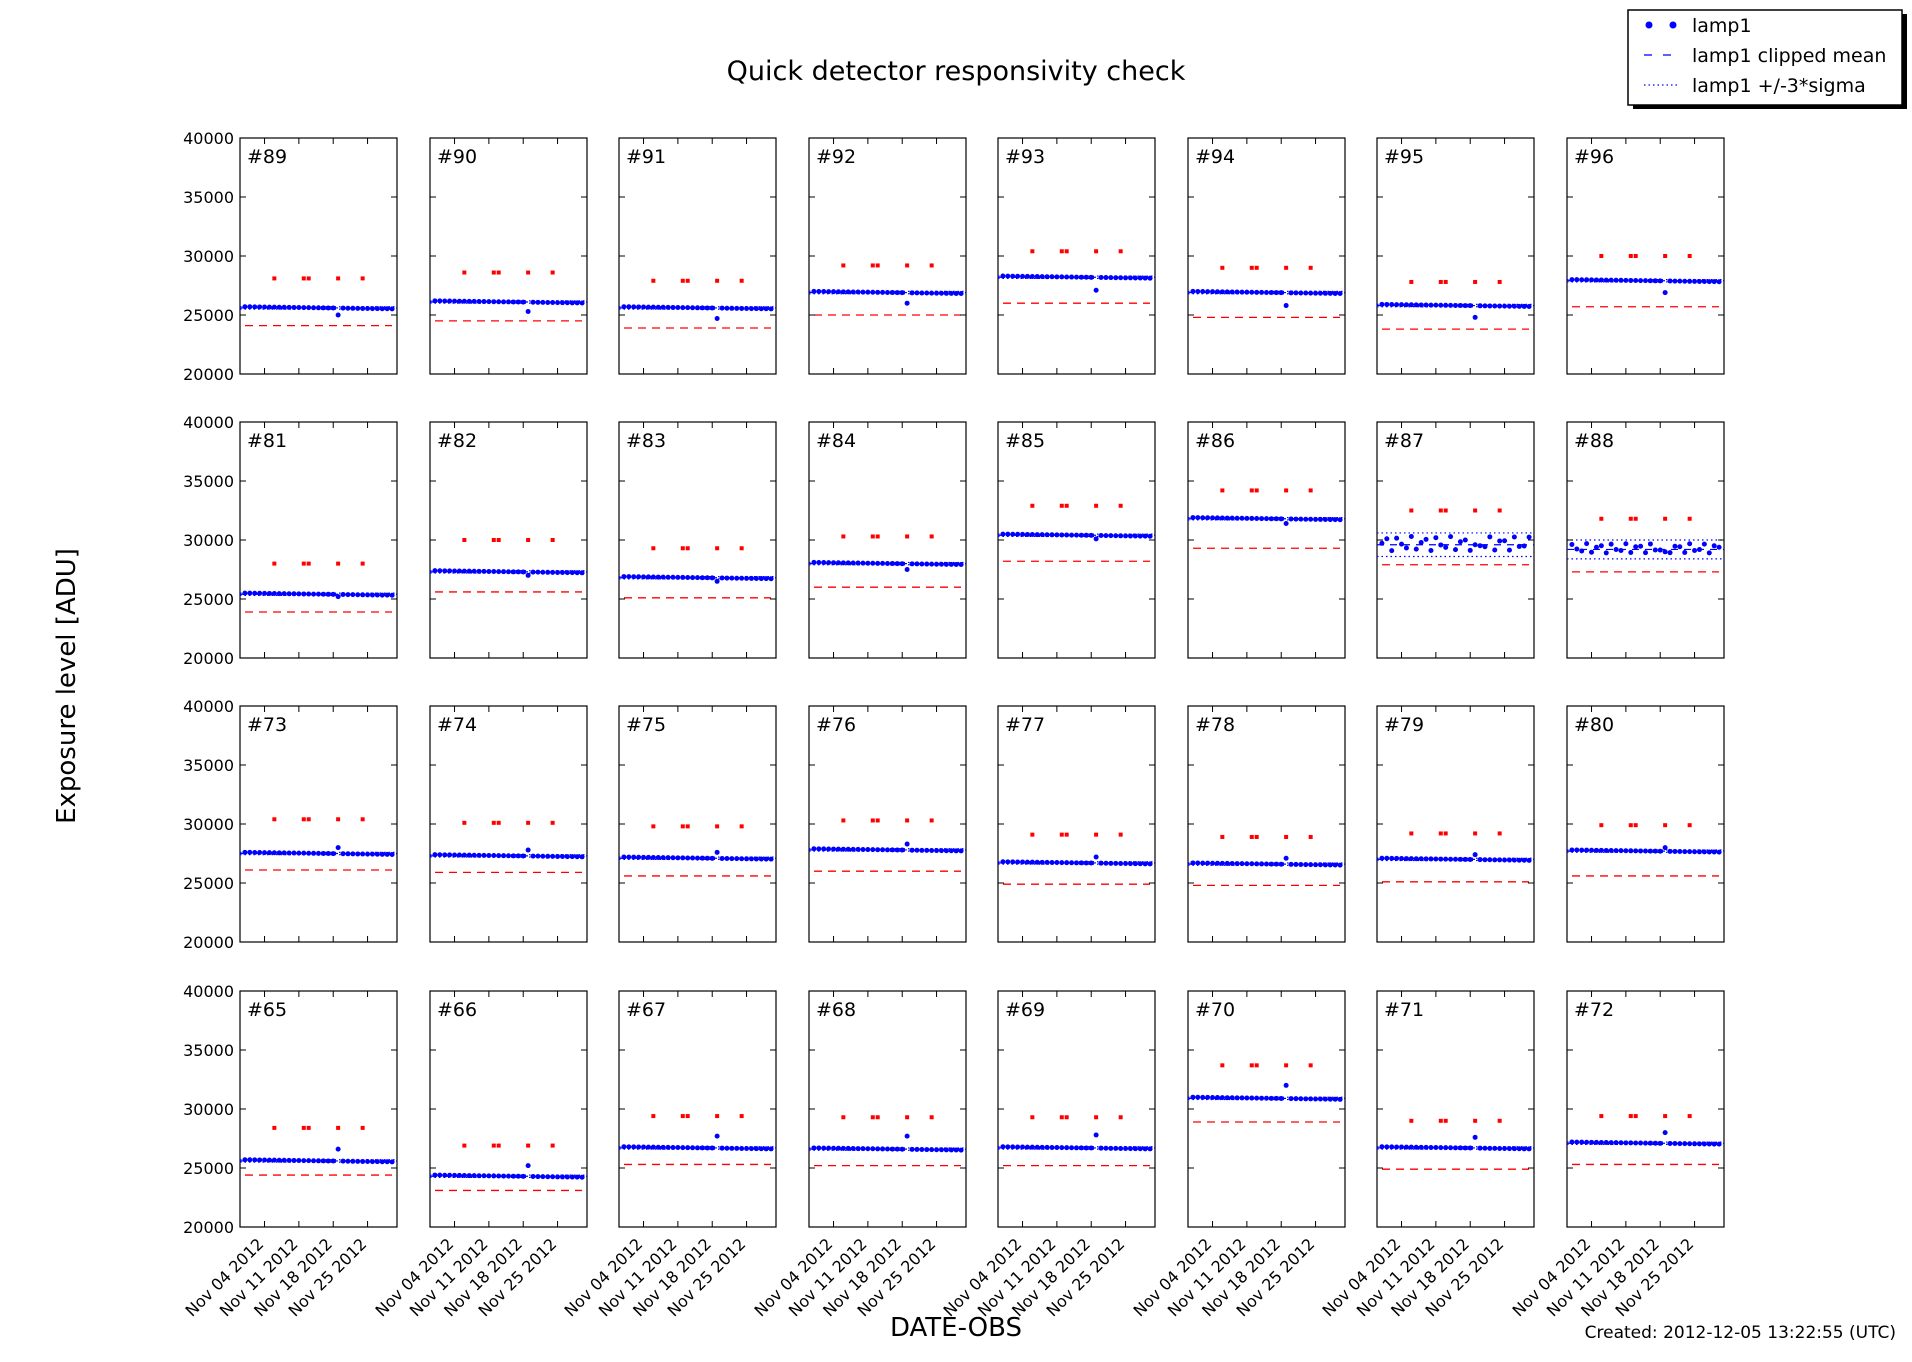 The width and height of the screenshot is (1912, 1362). I want to click on panel-label: #75, so click(646, 725).